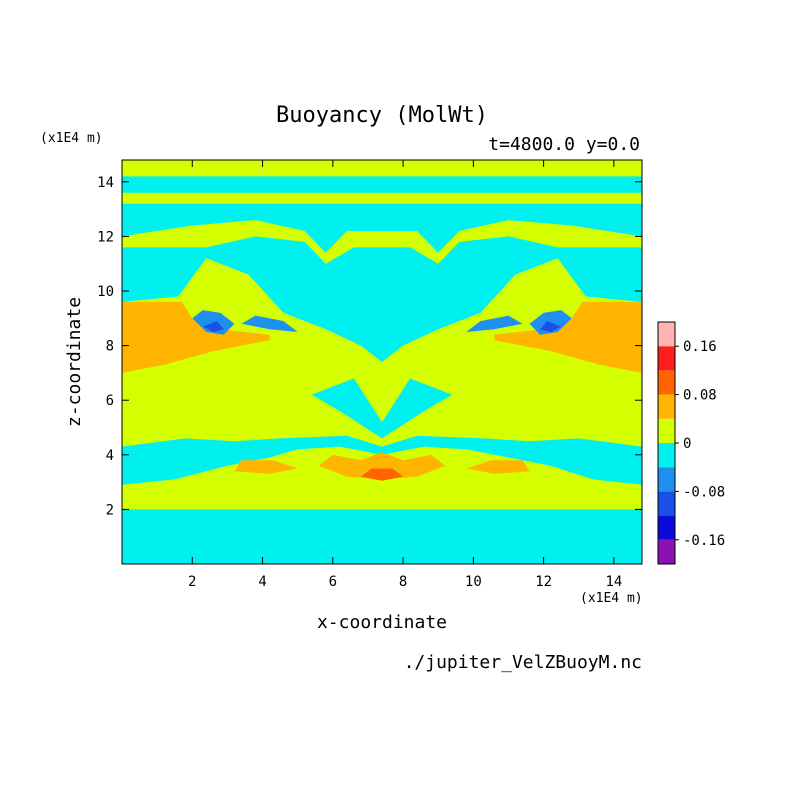  What do you see at coordinates (333, 582) in the screenshot?
I see `x-tick-label-6: 6` at bounding box center [333, 582].